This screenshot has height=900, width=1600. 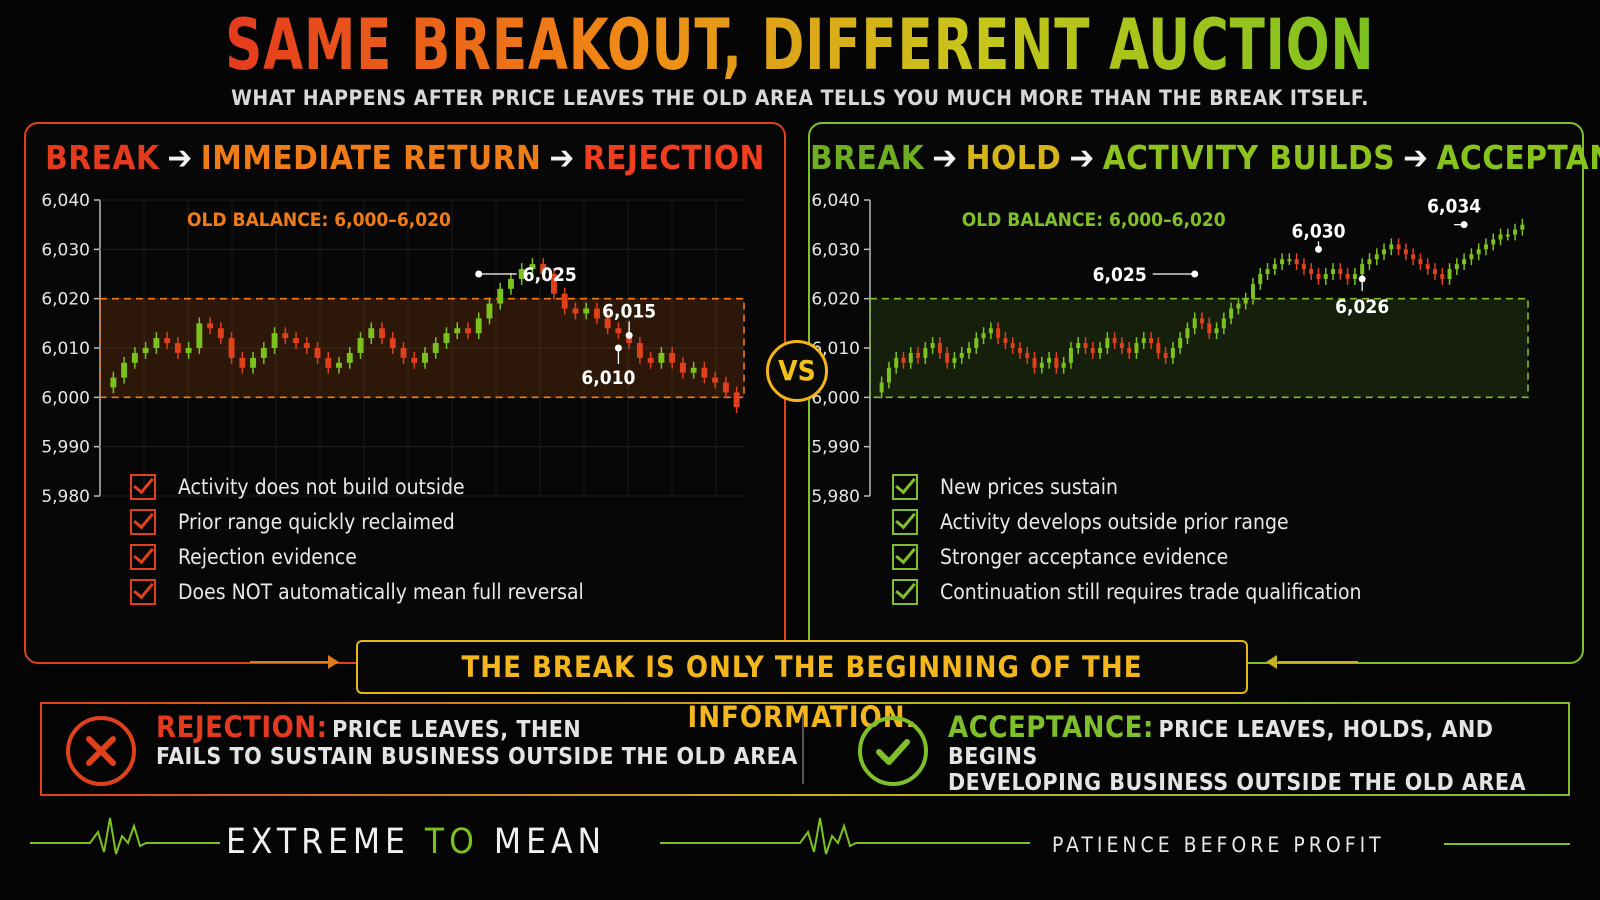 What do you see at coordinates (1221, 743) in the screenshot?
I see `acceptance-definition-line1: PRICE LEAVES, HOLDS, AND BEGINS` at bounding box center [1221, 743].